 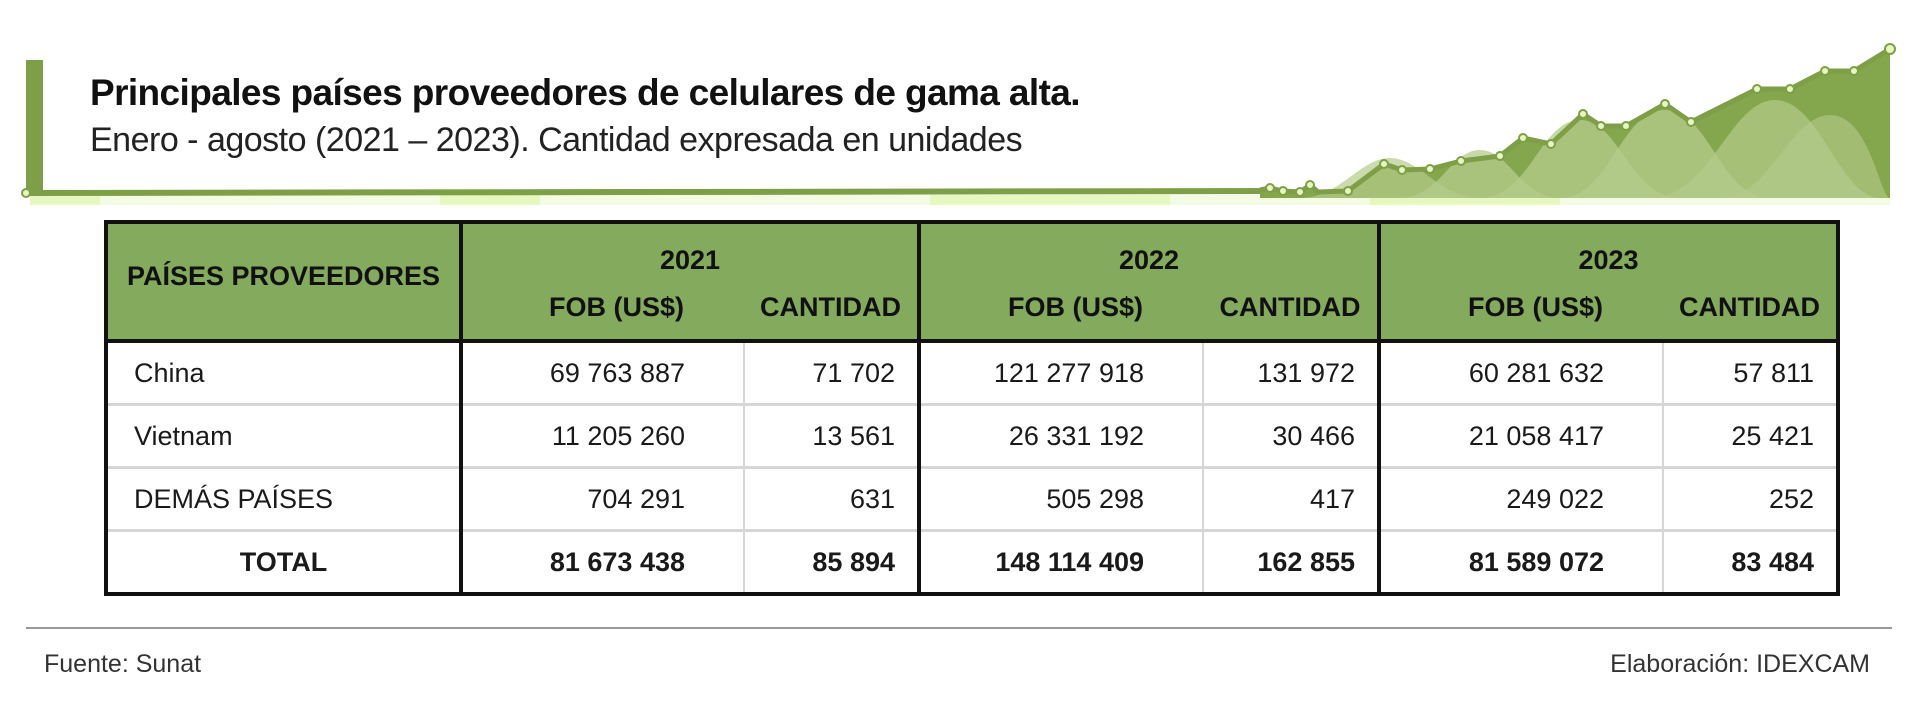 I want to click on year-header-2022: 2022, so click(x=1149, y=248).